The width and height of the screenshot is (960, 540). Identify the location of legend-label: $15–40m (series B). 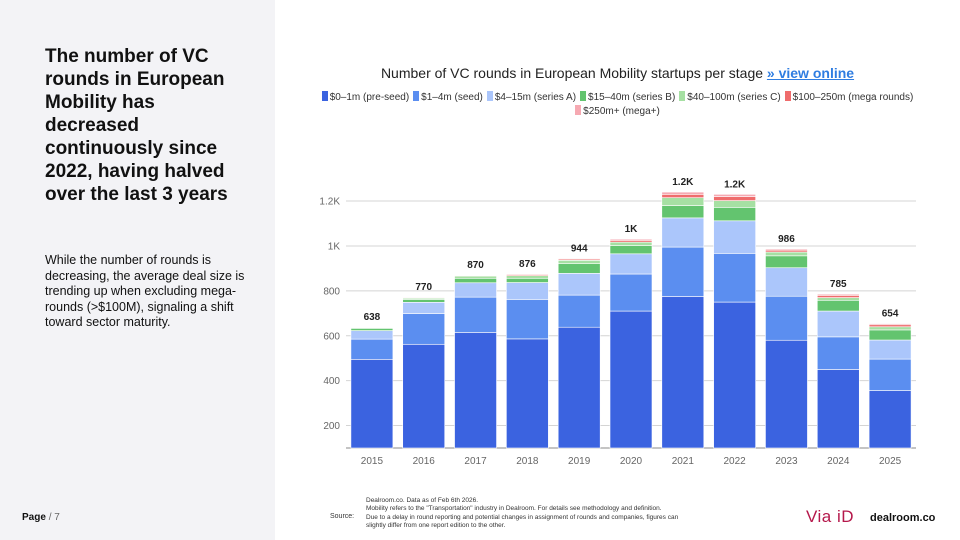
(632, 97).